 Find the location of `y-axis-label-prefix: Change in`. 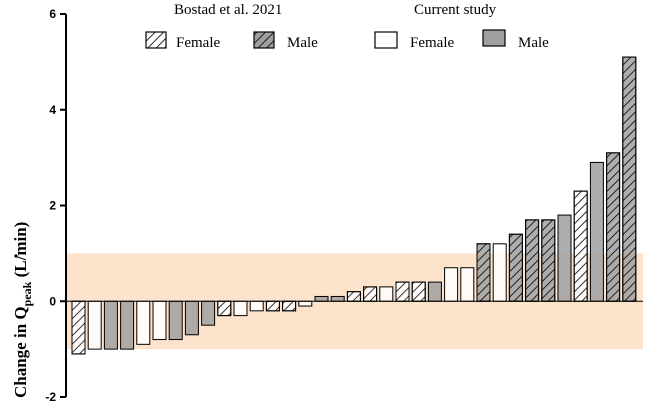

y-axis-label-prefix: Change in is located at coordinates (20, 359).